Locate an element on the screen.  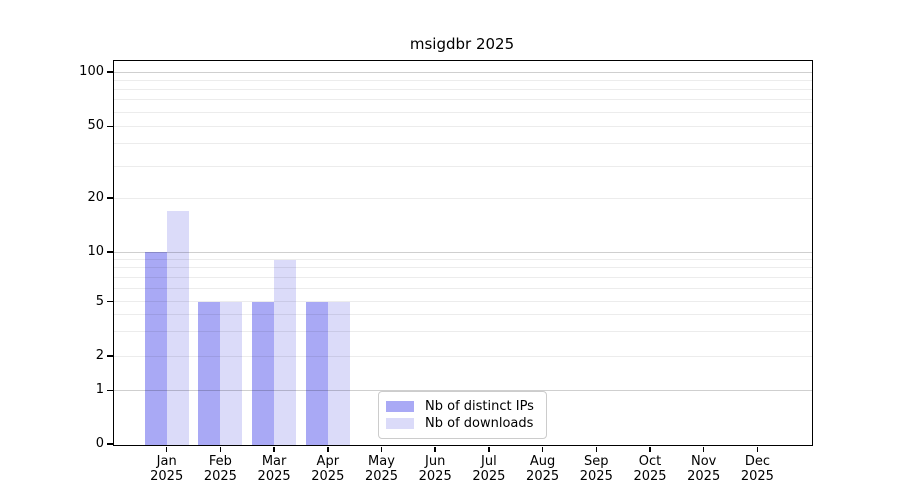
legend-row: Nb of downloads is located at coordinates (460, 423).